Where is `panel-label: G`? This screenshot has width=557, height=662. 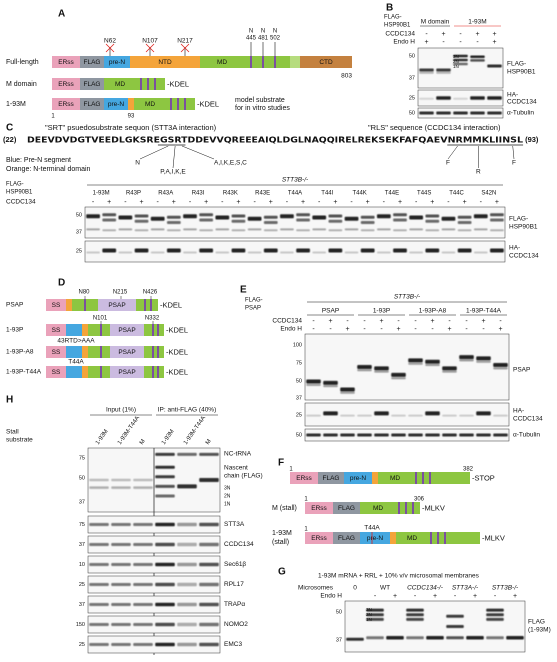
panel-label: G is located at coordinates (282, 572).